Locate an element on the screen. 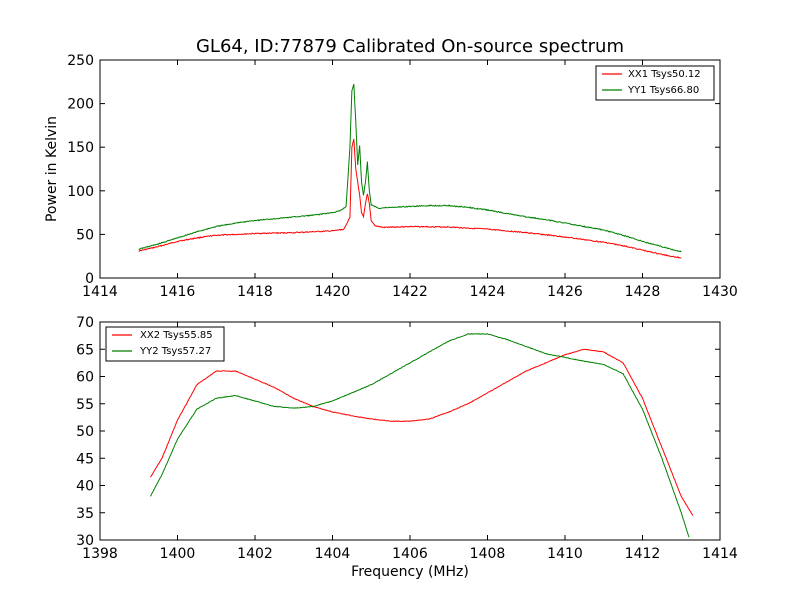  top-legend-label-yy1: YY1 Tsys66.80 is located at coordinates (663, 90).